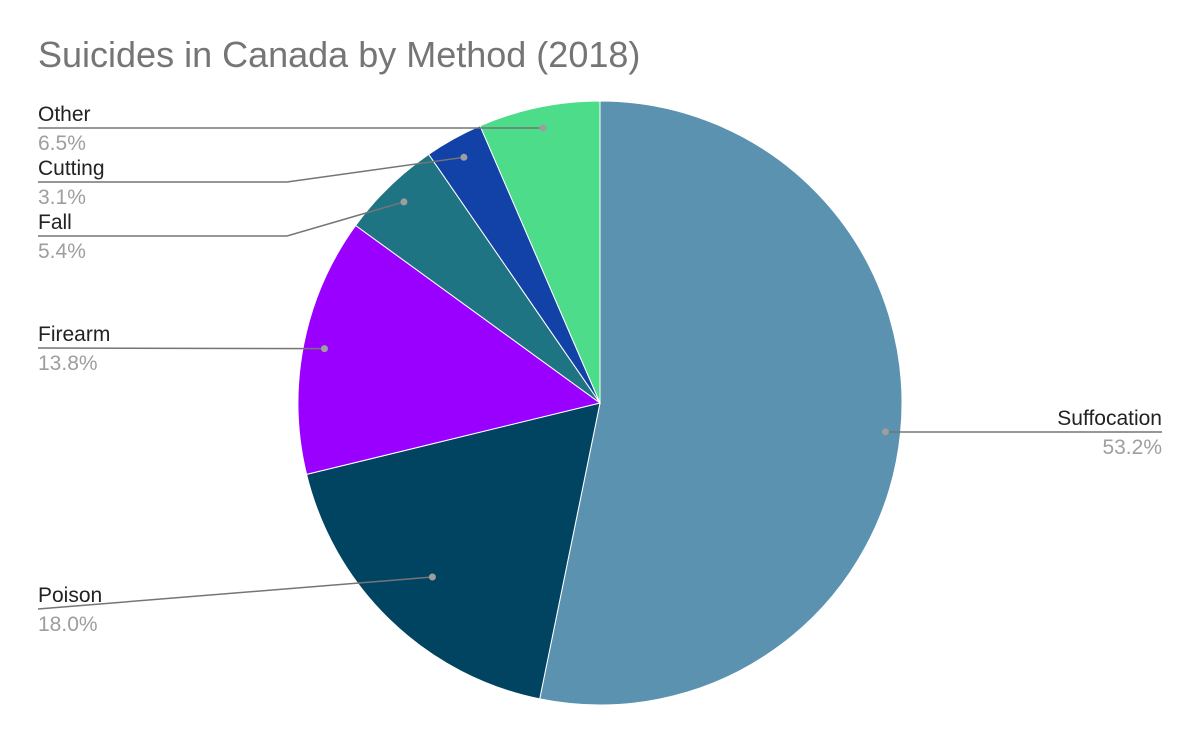 The height and width of the screenshot is (742, 1200). What do you see at coordinates (449, 350) in the screenshot?
I see `slice-firearm` at bounding box center [449, 350].